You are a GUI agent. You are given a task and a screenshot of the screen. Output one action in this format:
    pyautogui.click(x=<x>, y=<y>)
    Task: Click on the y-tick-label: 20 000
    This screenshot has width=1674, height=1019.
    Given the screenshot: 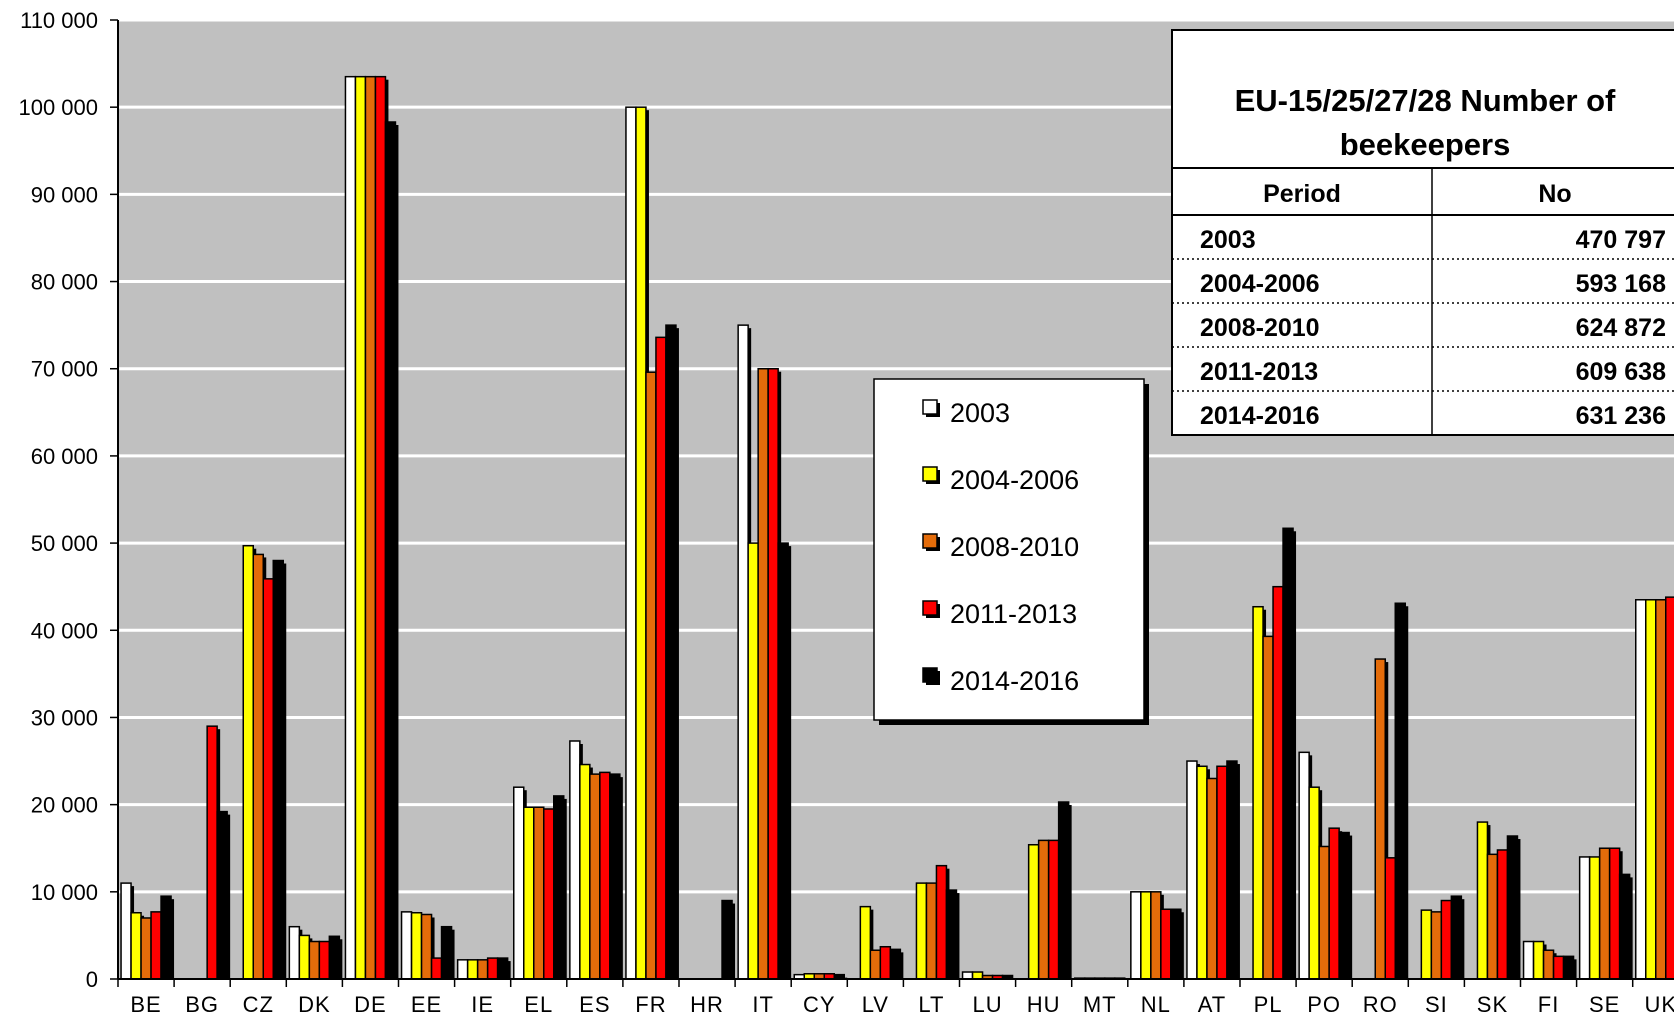 What is the action you would take?
    pyautogui.click(x=64, y=805)
    